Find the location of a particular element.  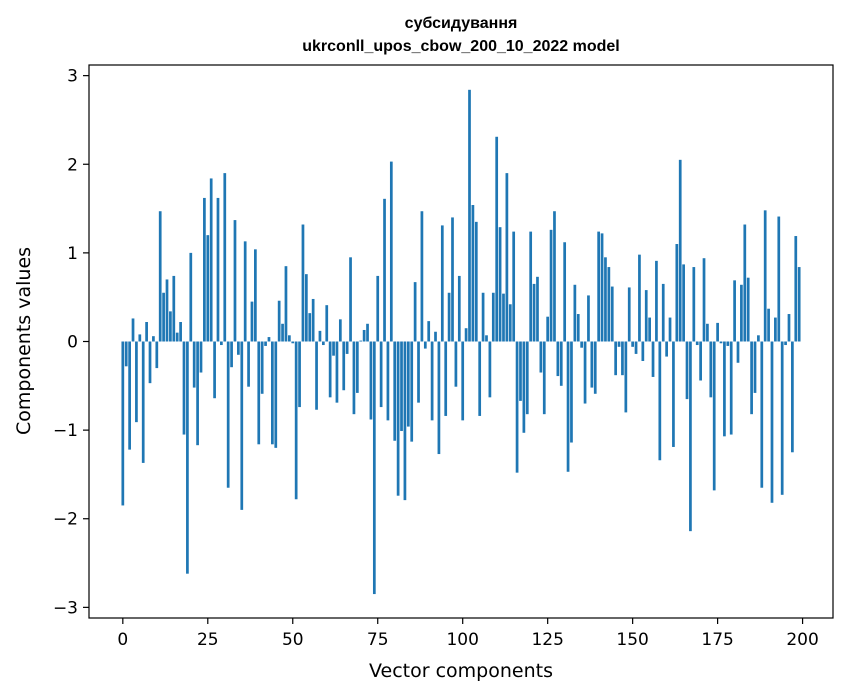

x-tick-label: 125 is located at coordinates (547, 640).